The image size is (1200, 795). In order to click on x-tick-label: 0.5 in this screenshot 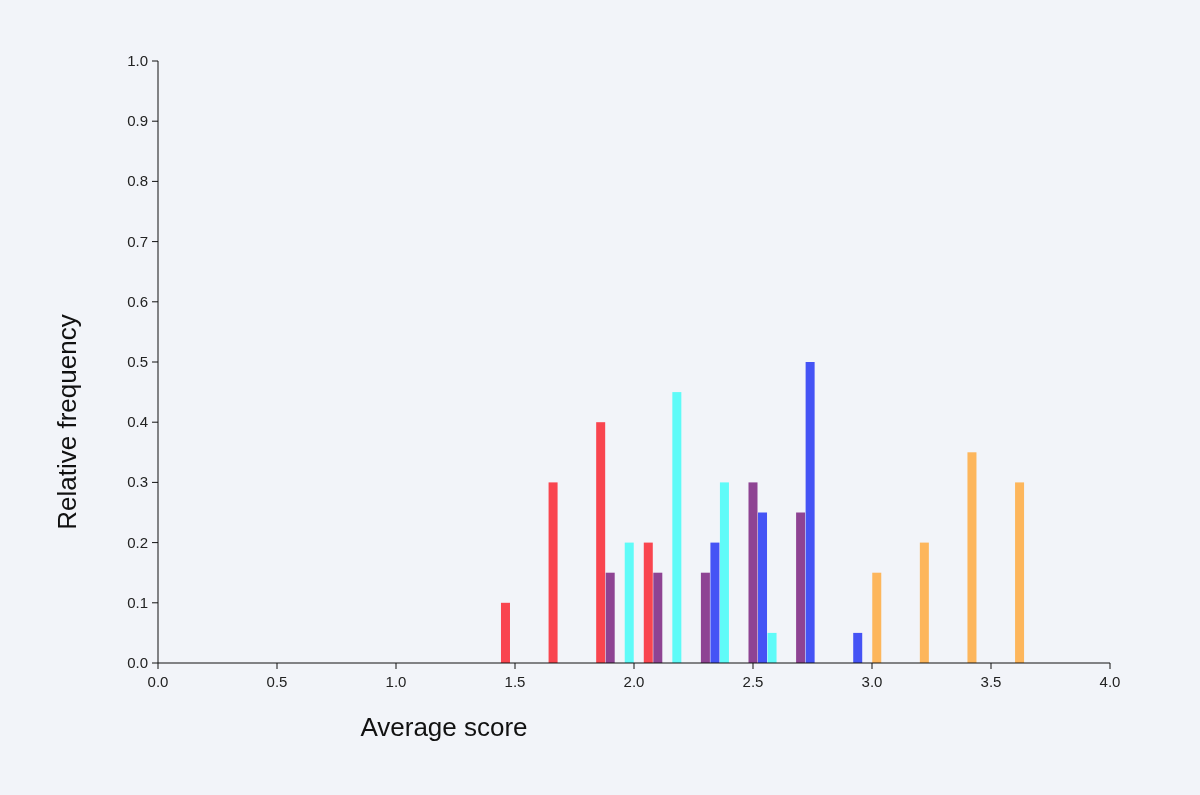, I will do `click(277, 681)`.